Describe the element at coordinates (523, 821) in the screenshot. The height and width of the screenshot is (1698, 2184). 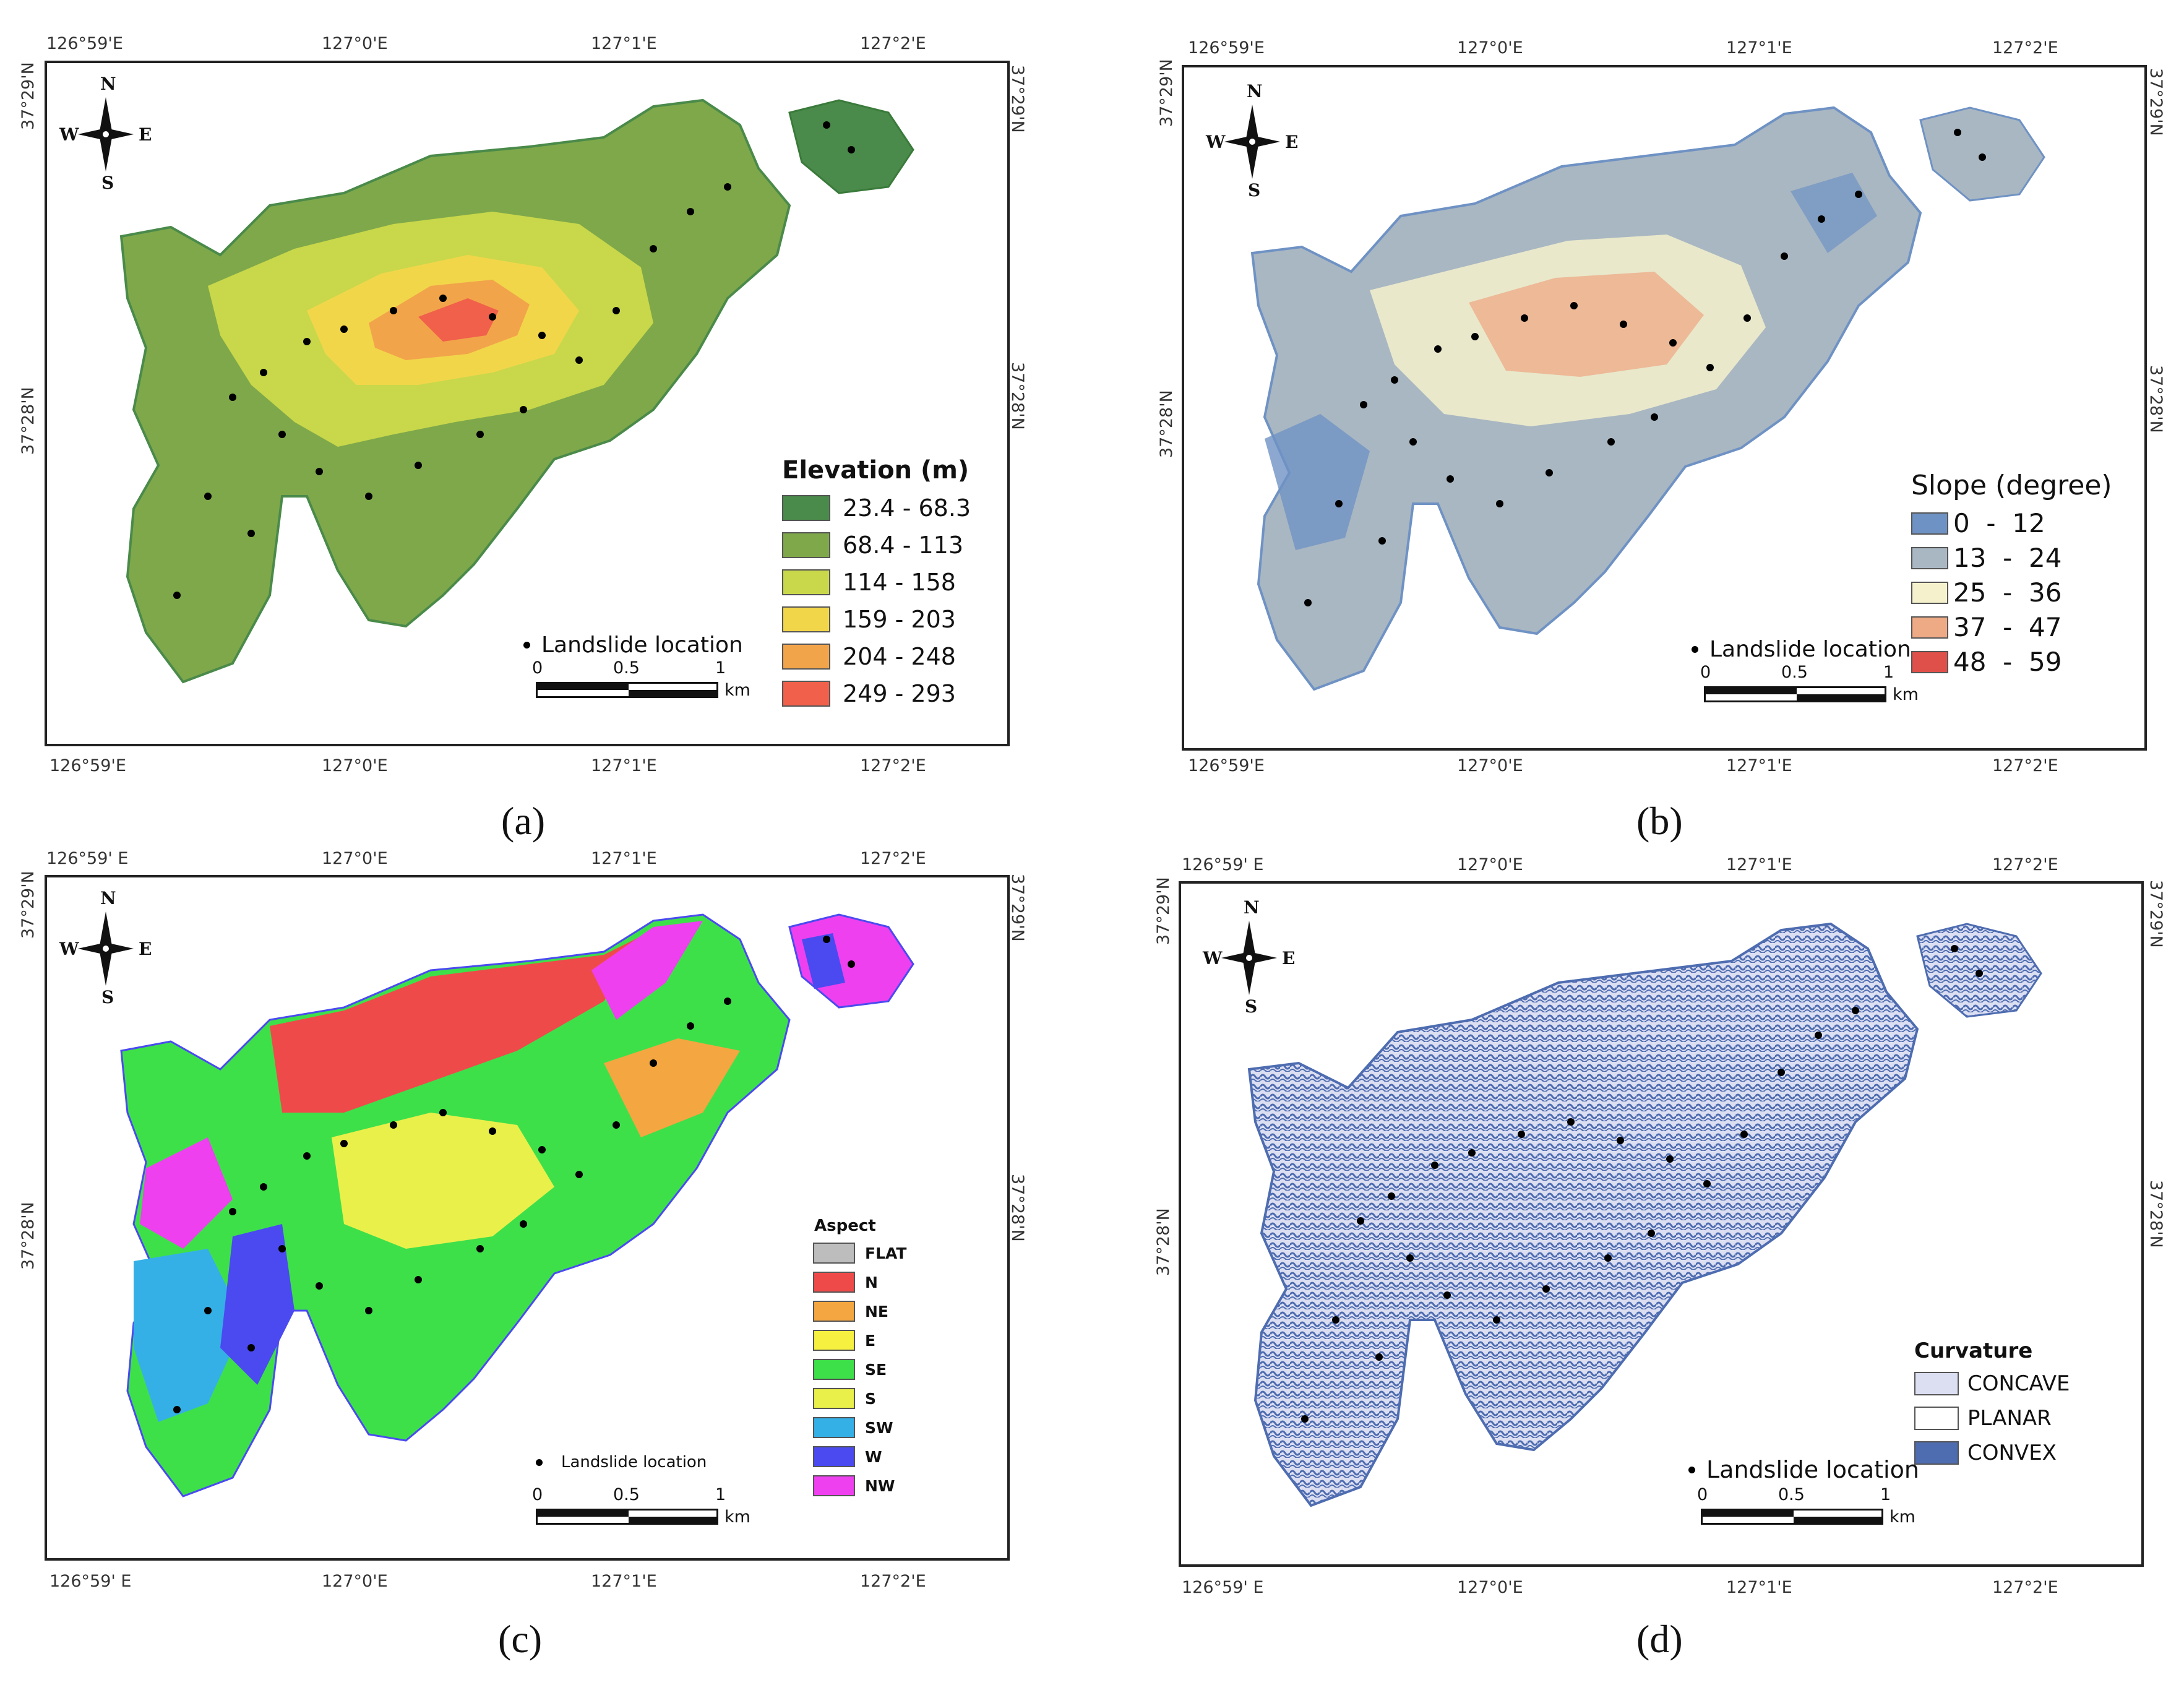
I see `panel-caption: (a)` at that location.